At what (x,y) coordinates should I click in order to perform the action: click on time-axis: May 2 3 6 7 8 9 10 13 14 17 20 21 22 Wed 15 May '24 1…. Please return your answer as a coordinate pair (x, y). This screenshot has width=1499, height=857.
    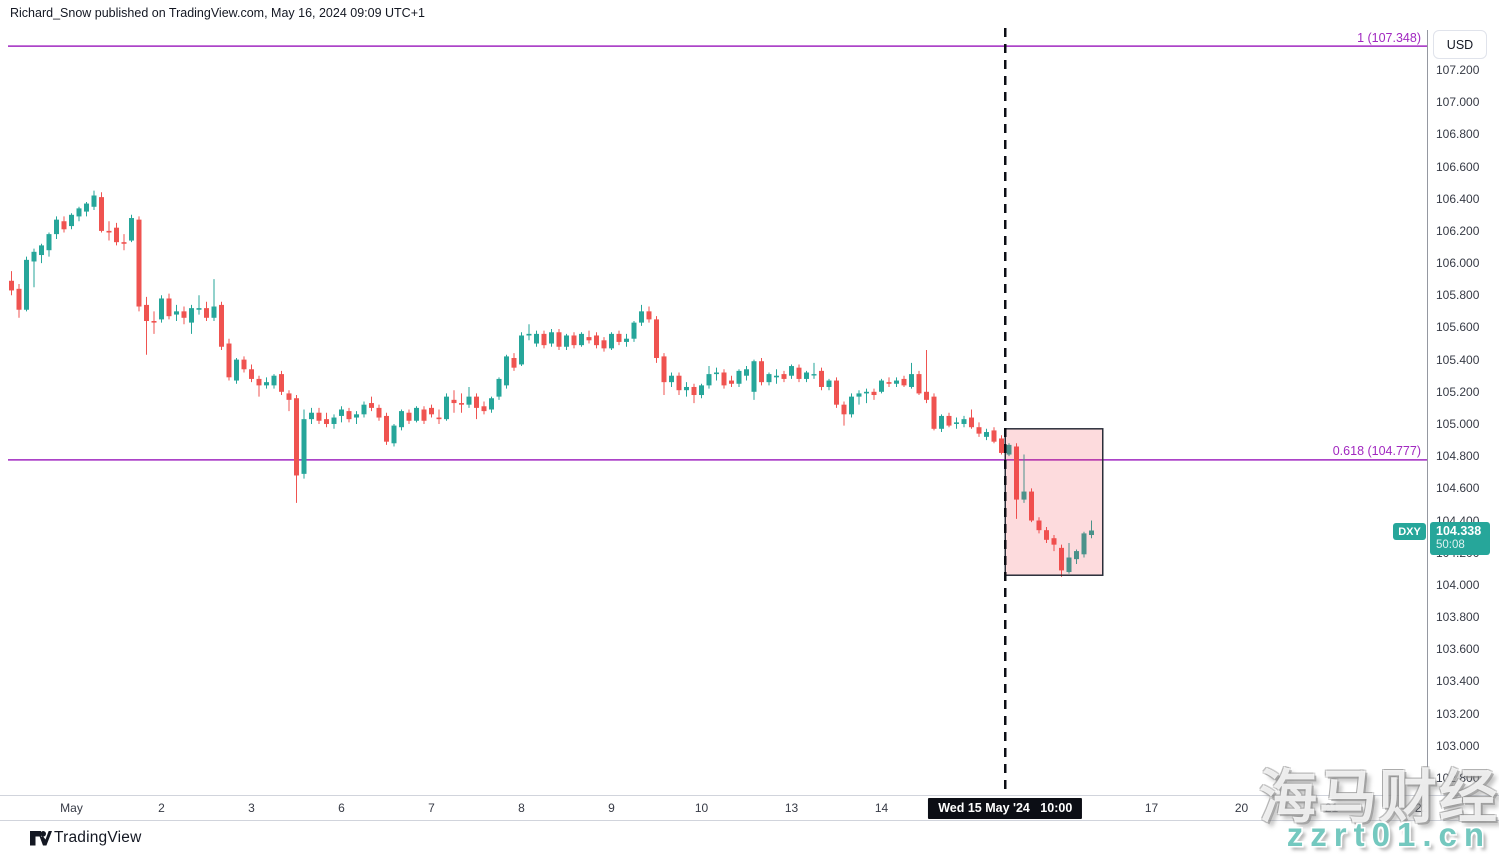
    Looking at the image, I should click on (749, 808).